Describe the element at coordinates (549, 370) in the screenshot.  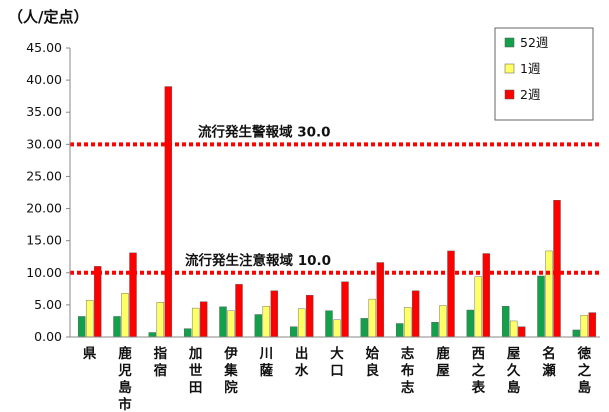
I see `category-label-char: 瀬` at that location.